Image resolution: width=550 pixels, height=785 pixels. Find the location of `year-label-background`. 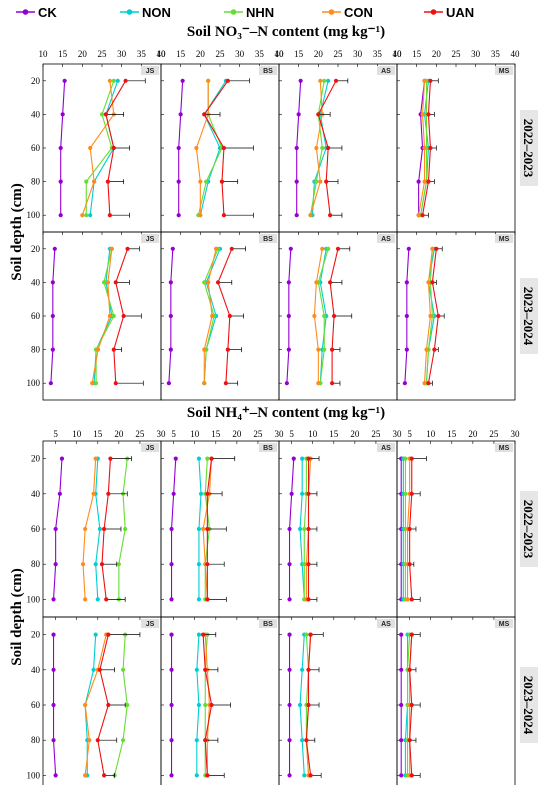

year-label-background is located at coordinates (529, 529).